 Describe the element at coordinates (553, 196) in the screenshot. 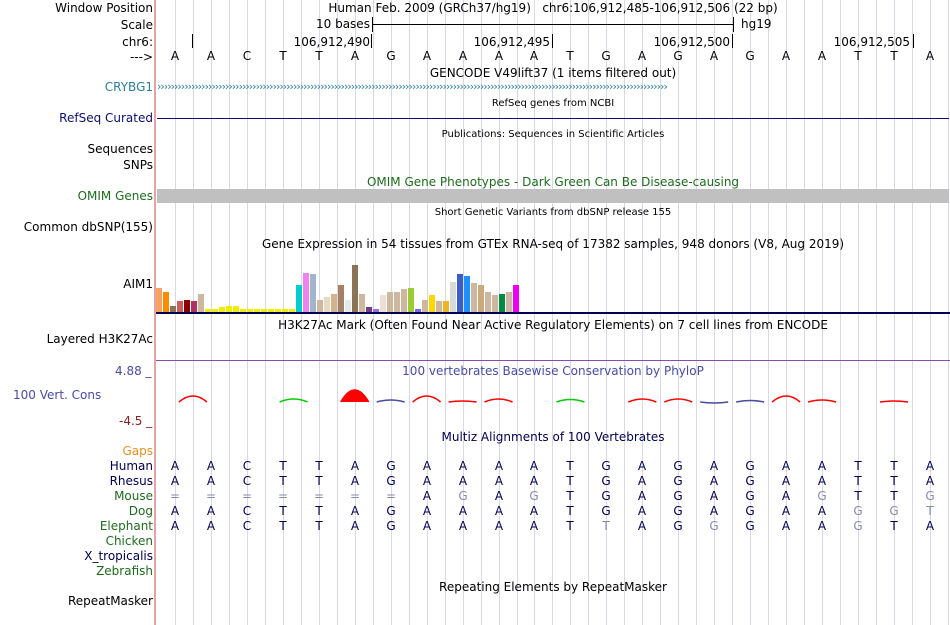

I see `omim-gene-bar` at that location.